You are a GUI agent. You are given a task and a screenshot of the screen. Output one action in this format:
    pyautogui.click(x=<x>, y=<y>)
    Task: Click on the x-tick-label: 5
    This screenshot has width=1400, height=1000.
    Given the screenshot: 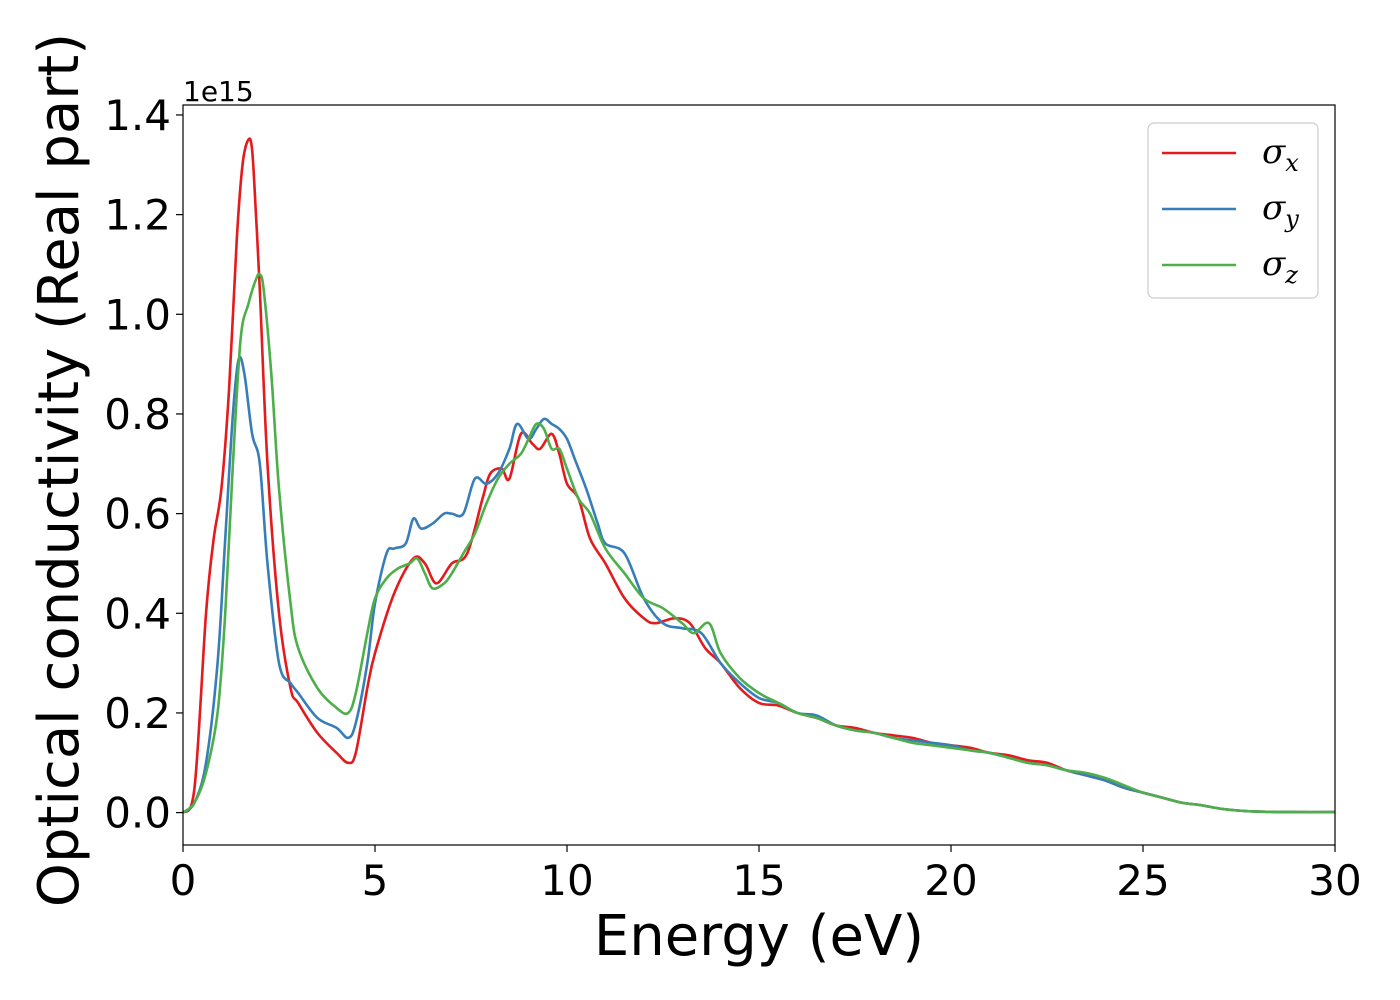 What is the action you would take?
    pyautogui.click(x=375, y=880)
    